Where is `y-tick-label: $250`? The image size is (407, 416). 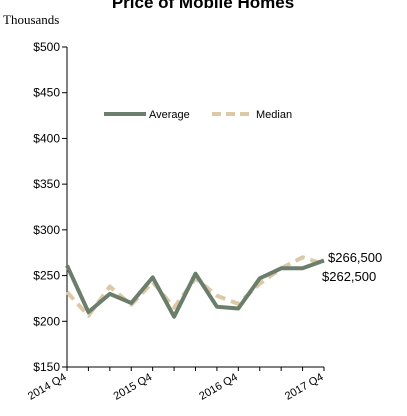
y-tick-label: $250 is located at coordinates (46, 276).